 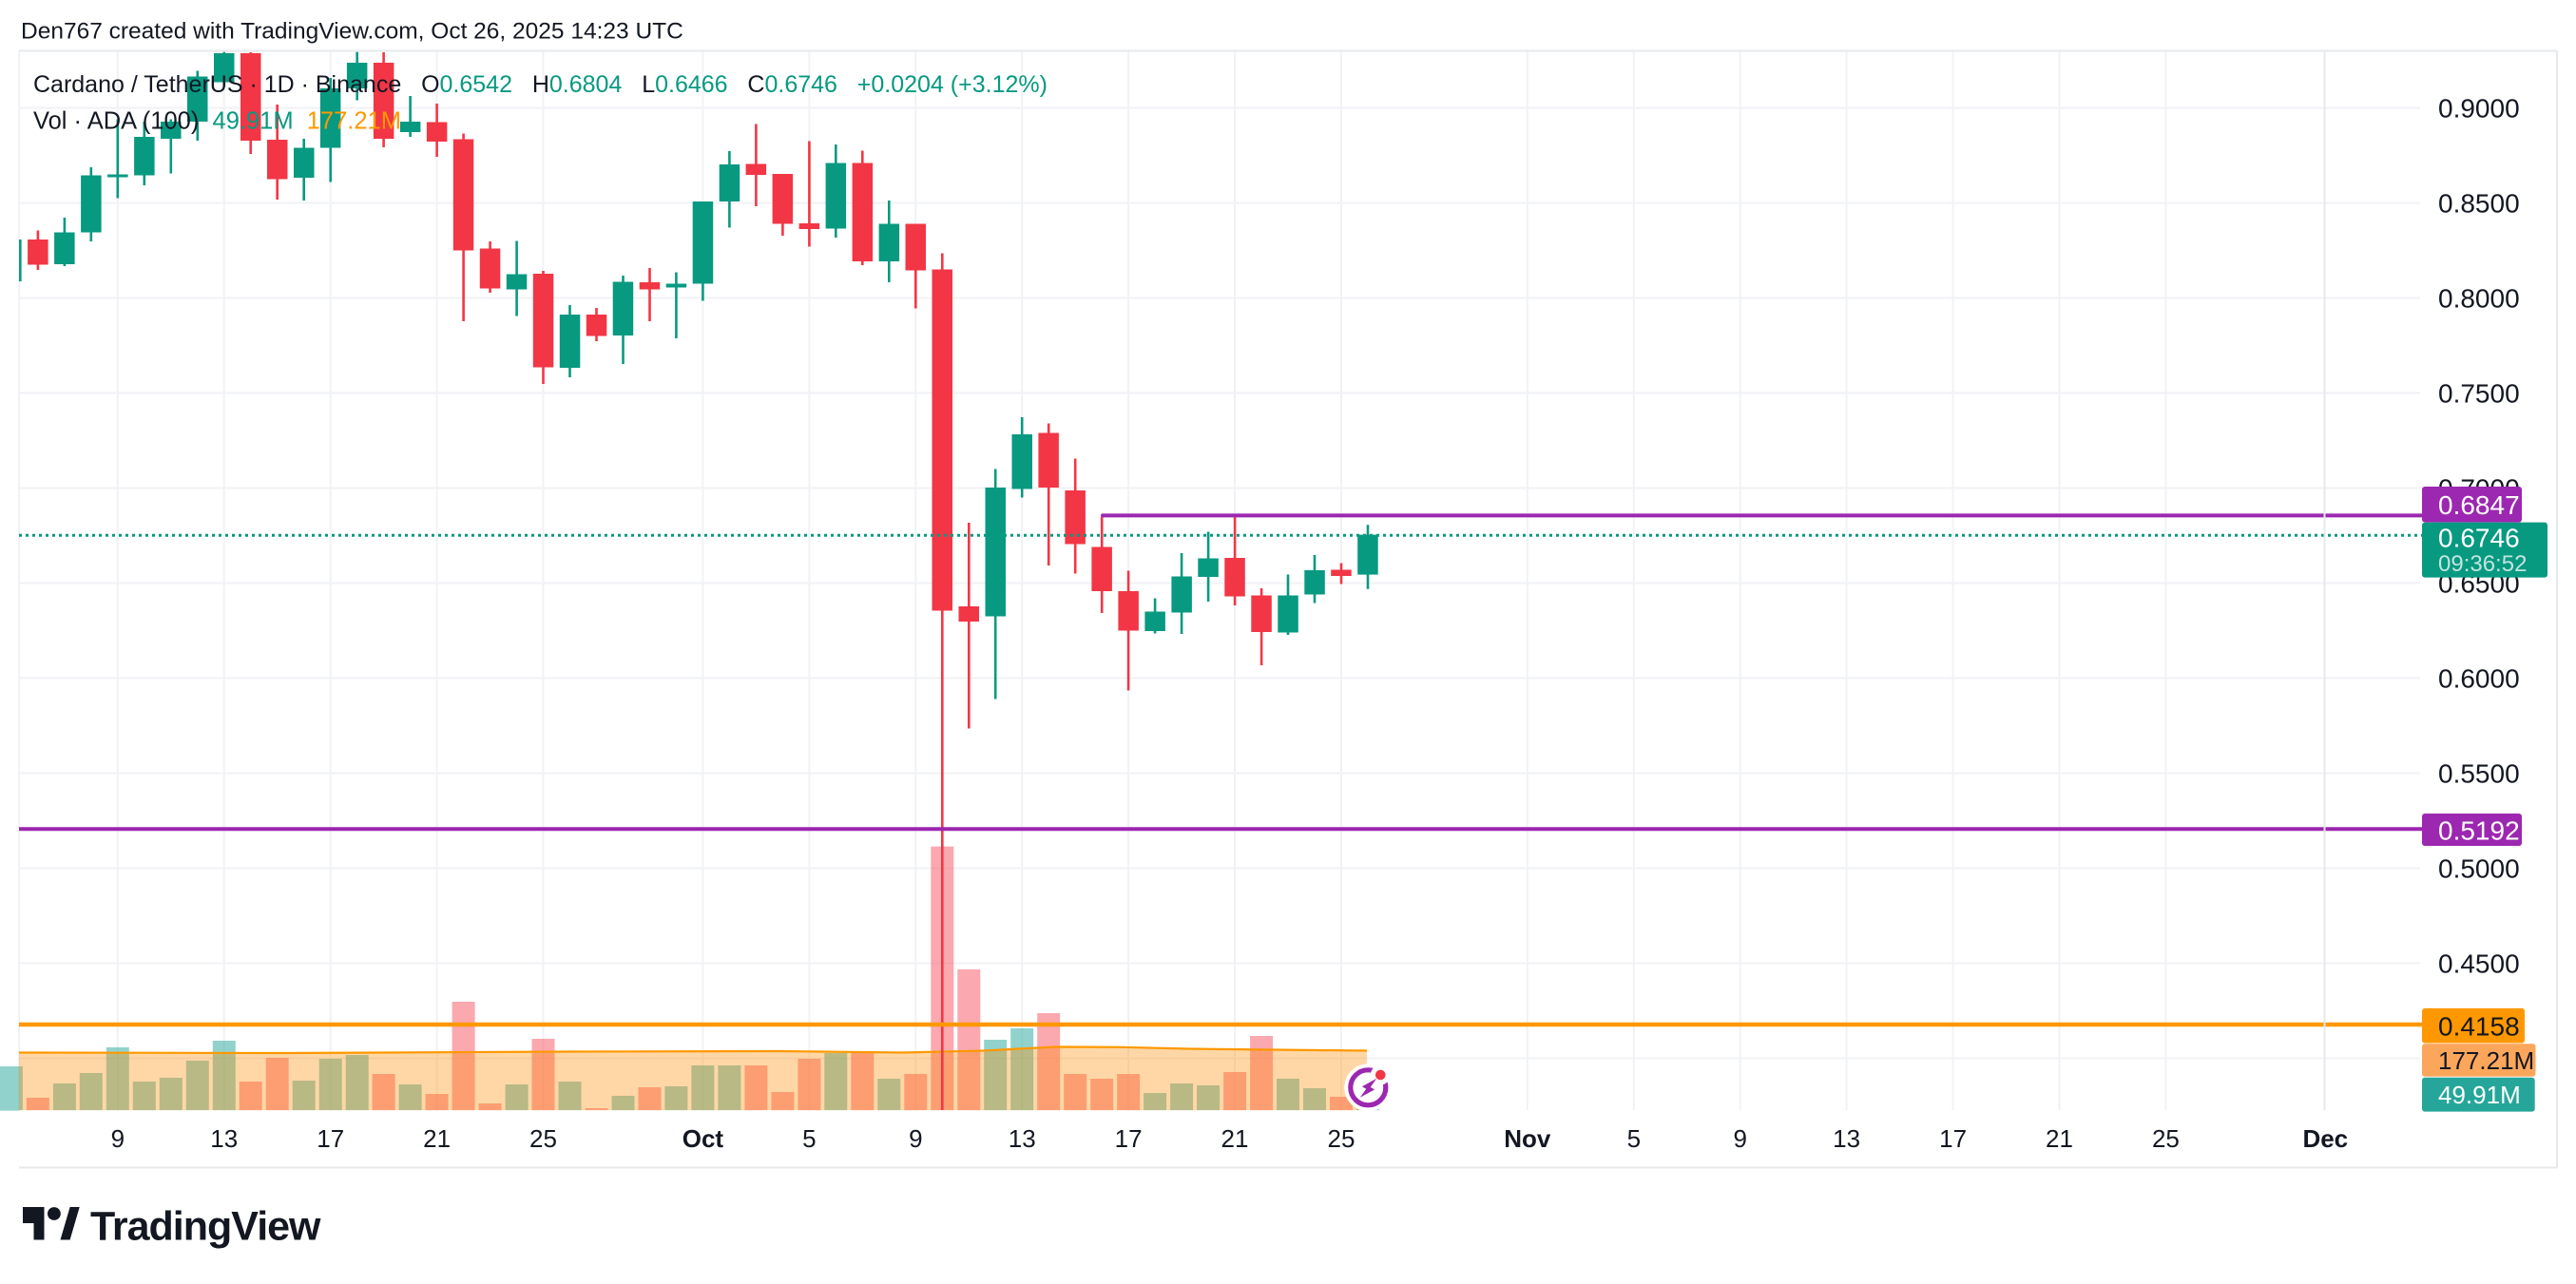 I want to click on svg-text: 0.5500, so click(x=2479, y=773).